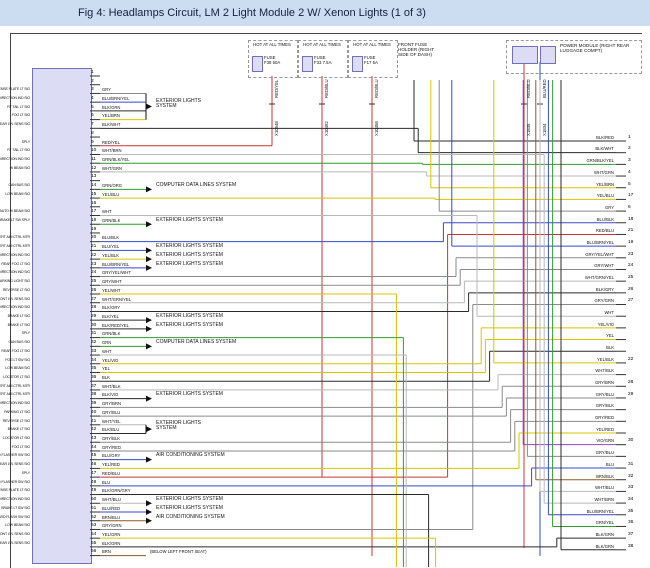 Image resolution: width=650 pixels, height=568 pixels. I want to click on wire-color-label: RED/BLU, so click(604, 231).